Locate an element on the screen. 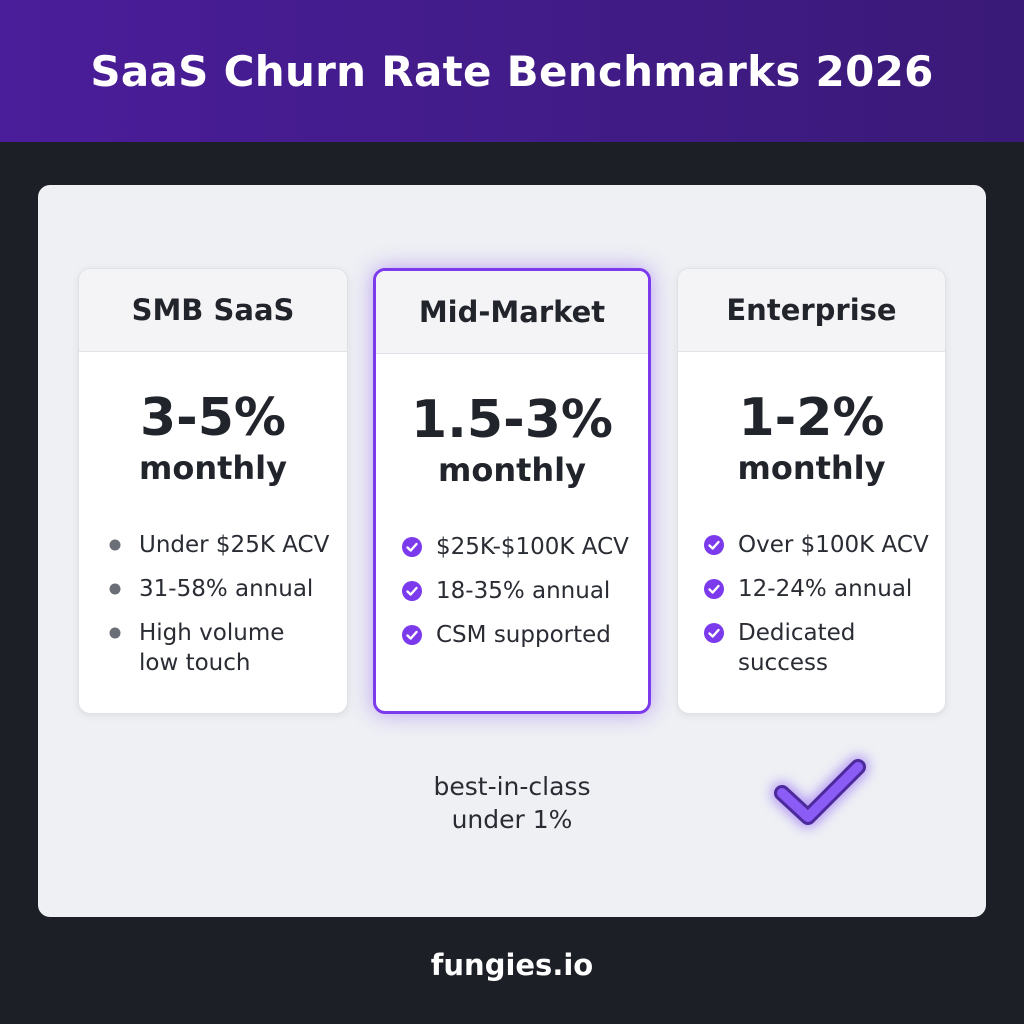  note-line: best-in-class is located at coordinates (512, 786).